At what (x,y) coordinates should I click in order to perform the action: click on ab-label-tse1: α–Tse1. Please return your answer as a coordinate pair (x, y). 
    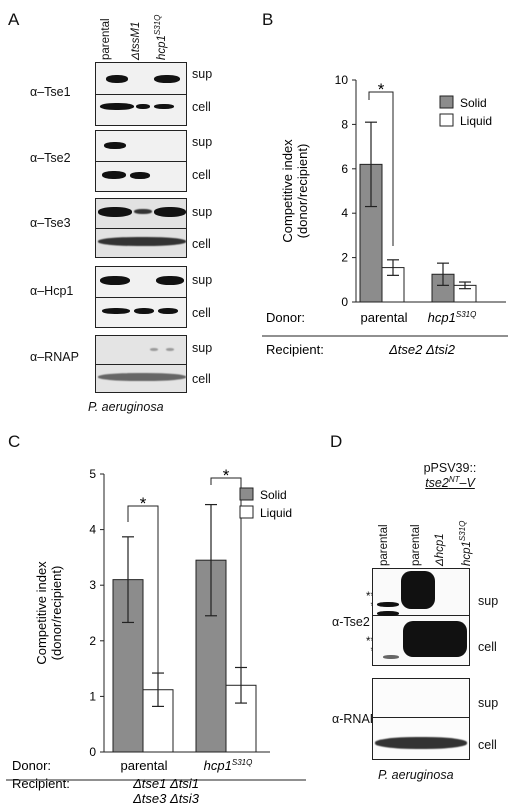
    Looking at the image, I should click on (50, 92).